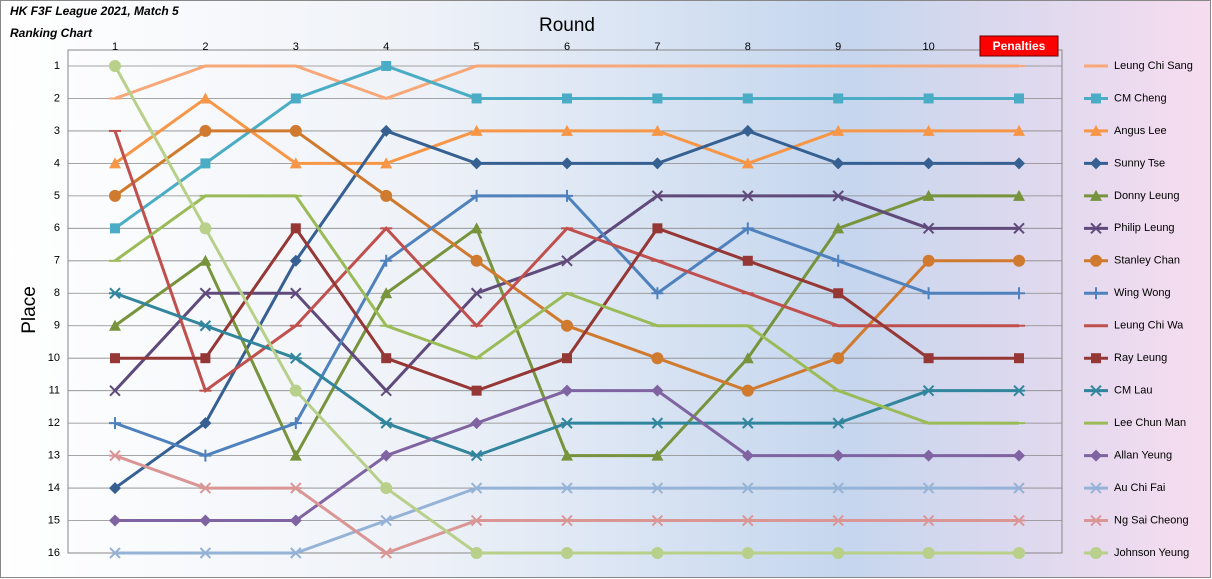  I want to click on x-tick-label: 4, so click(386, 47).